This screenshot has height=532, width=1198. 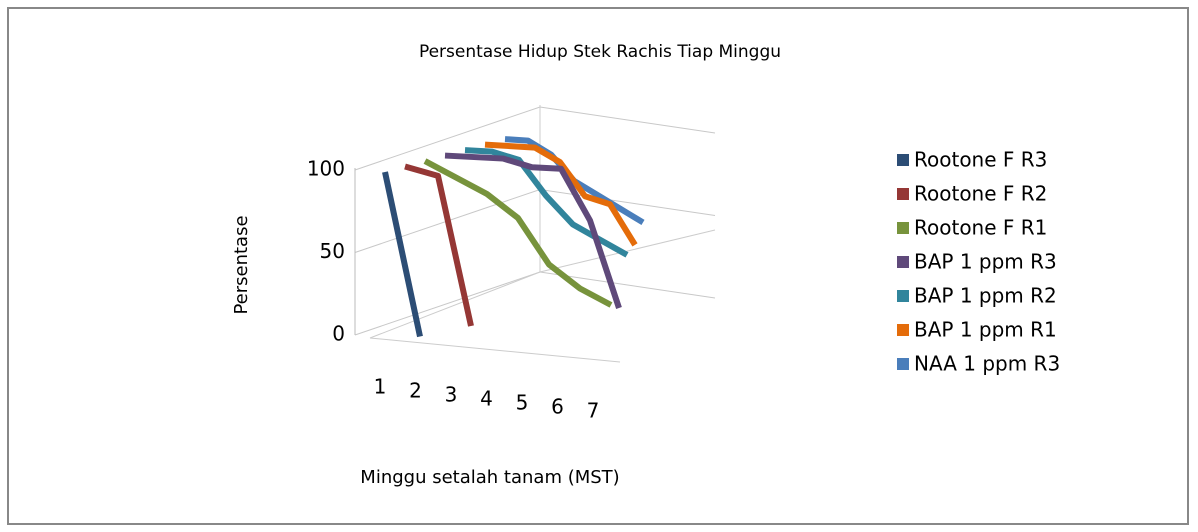 I want to click on chart-title: Persentase Hidup Stek Rachis Tiap Minggu, so click(x=600, y=52).